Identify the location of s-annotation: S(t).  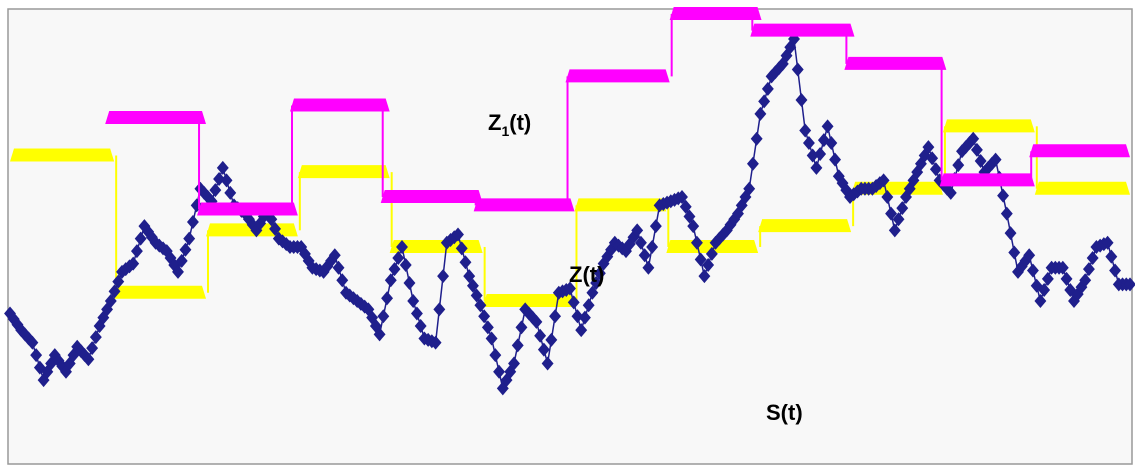
(784, 412).